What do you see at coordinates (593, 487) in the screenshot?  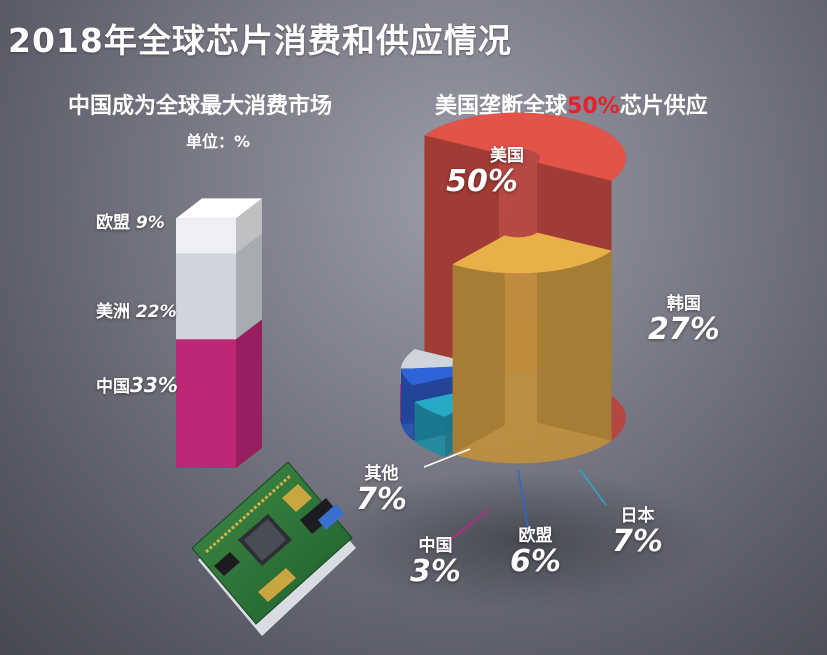 I see `leader-line-japan` at bounding box center [593, 487].